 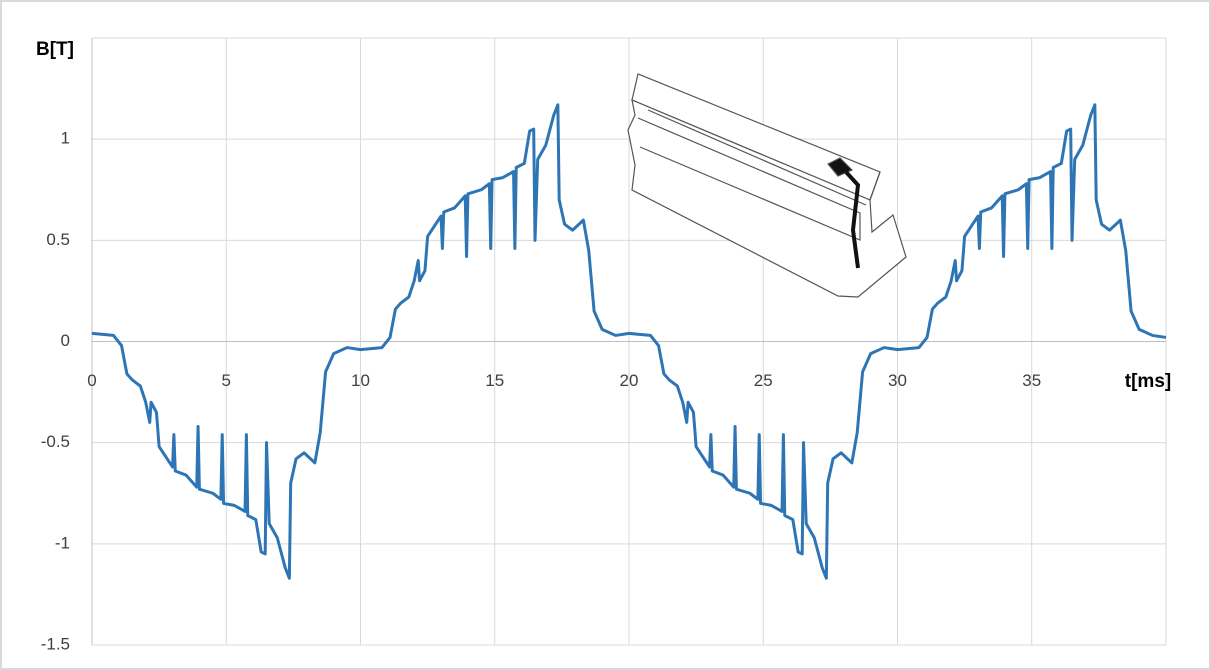 I want to click on y-tick-label: -0.5, so click(x=55, y=441).